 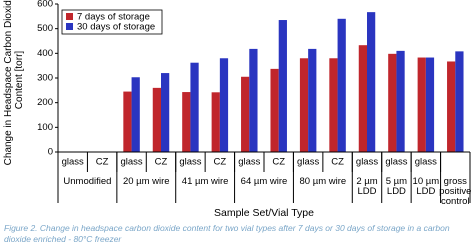 What do you see at coordinates (323, 181) in the screenshot?
I see `group-label: 80 µm wire` at bounding box center [323, 181].